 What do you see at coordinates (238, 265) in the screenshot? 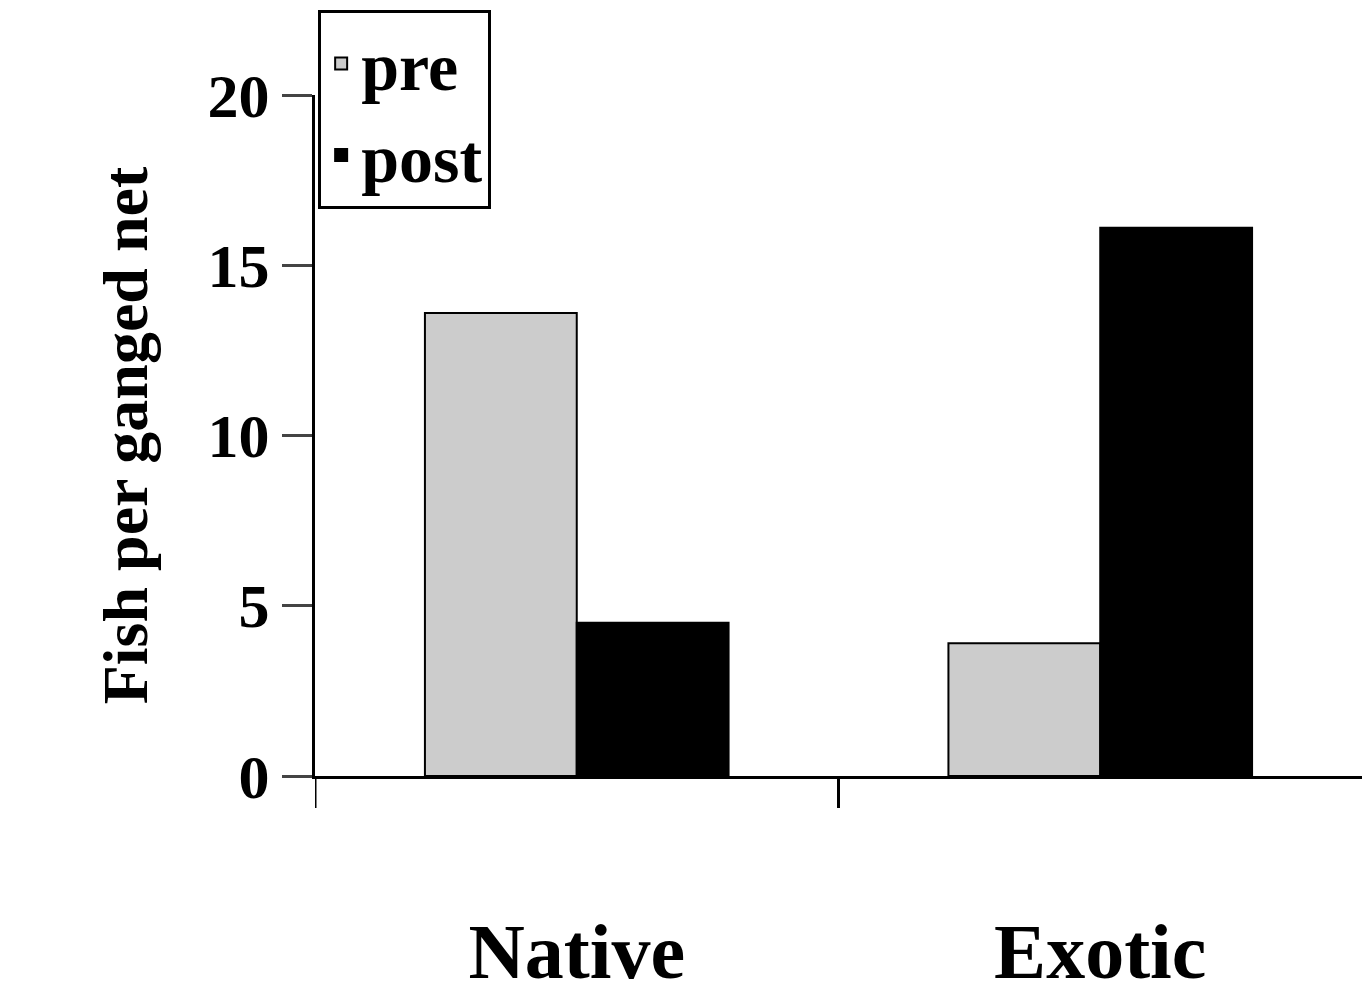
I see `y-tick-label: 15` at bounding box center [238, 265].